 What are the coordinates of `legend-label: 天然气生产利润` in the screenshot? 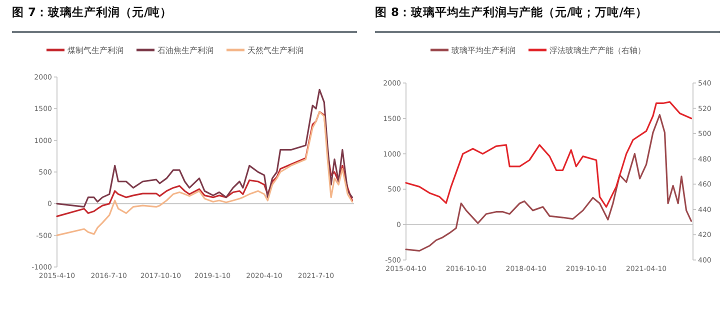 It's located at (276, 50).